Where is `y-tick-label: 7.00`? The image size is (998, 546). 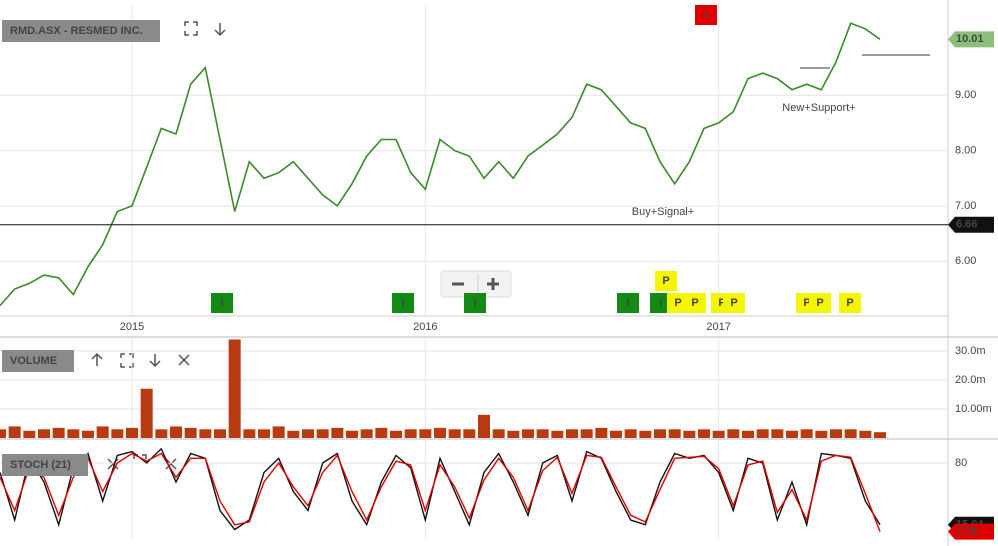 y-tick-label: 7.00 is located at coordinates (965, 206).